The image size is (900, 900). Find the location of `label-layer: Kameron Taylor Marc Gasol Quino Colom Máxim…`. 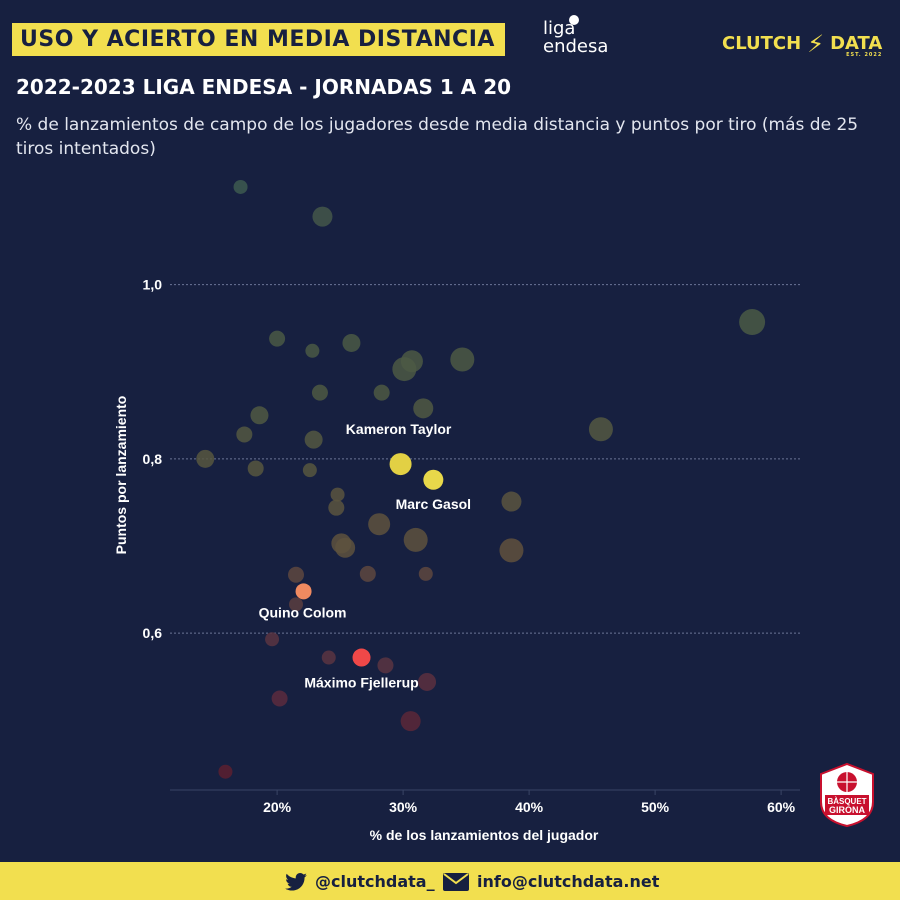

label-layer: Kameron Taylor Marc Gasol Quino Colom Máxim… is located at coordinates (365, 555).